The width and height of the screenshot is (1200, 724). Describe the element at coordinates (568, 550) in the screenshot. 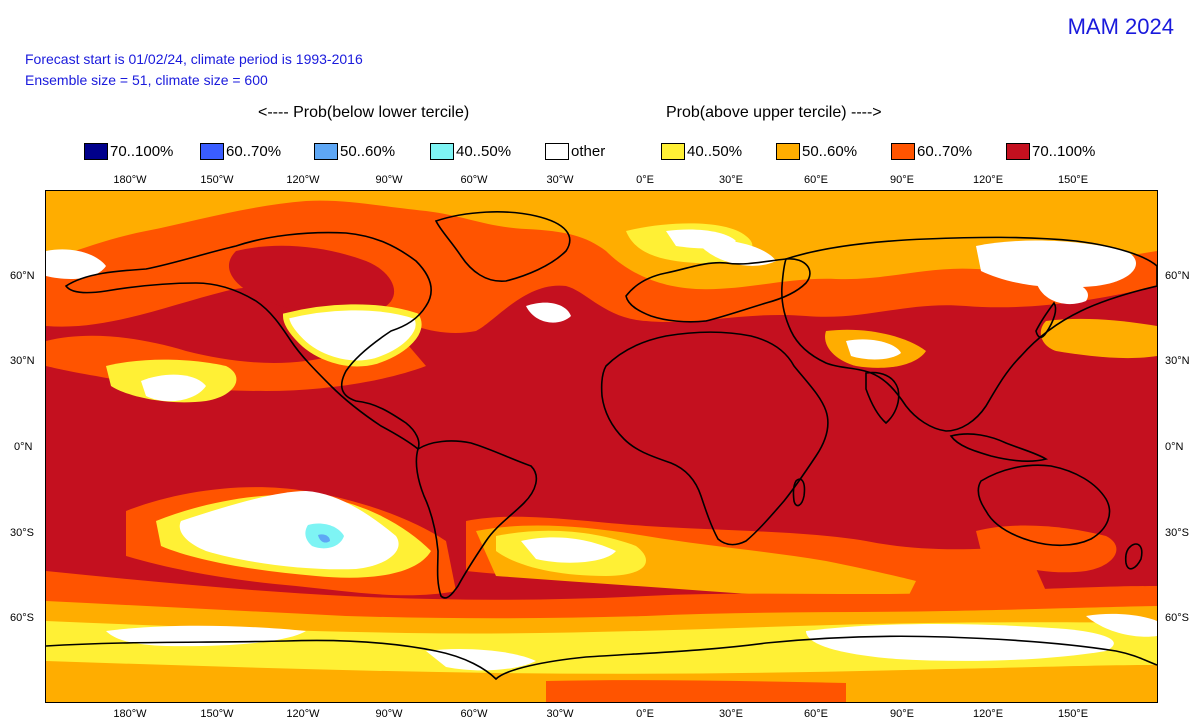

I see `s-atlantic-white` at that location.